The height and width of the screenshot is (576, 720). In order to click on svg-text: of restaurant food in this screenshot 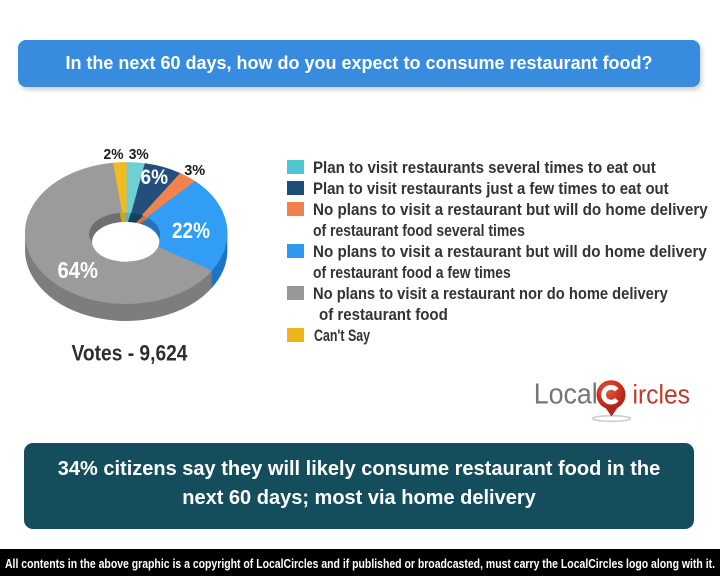, I will do `click(383, 314)`.